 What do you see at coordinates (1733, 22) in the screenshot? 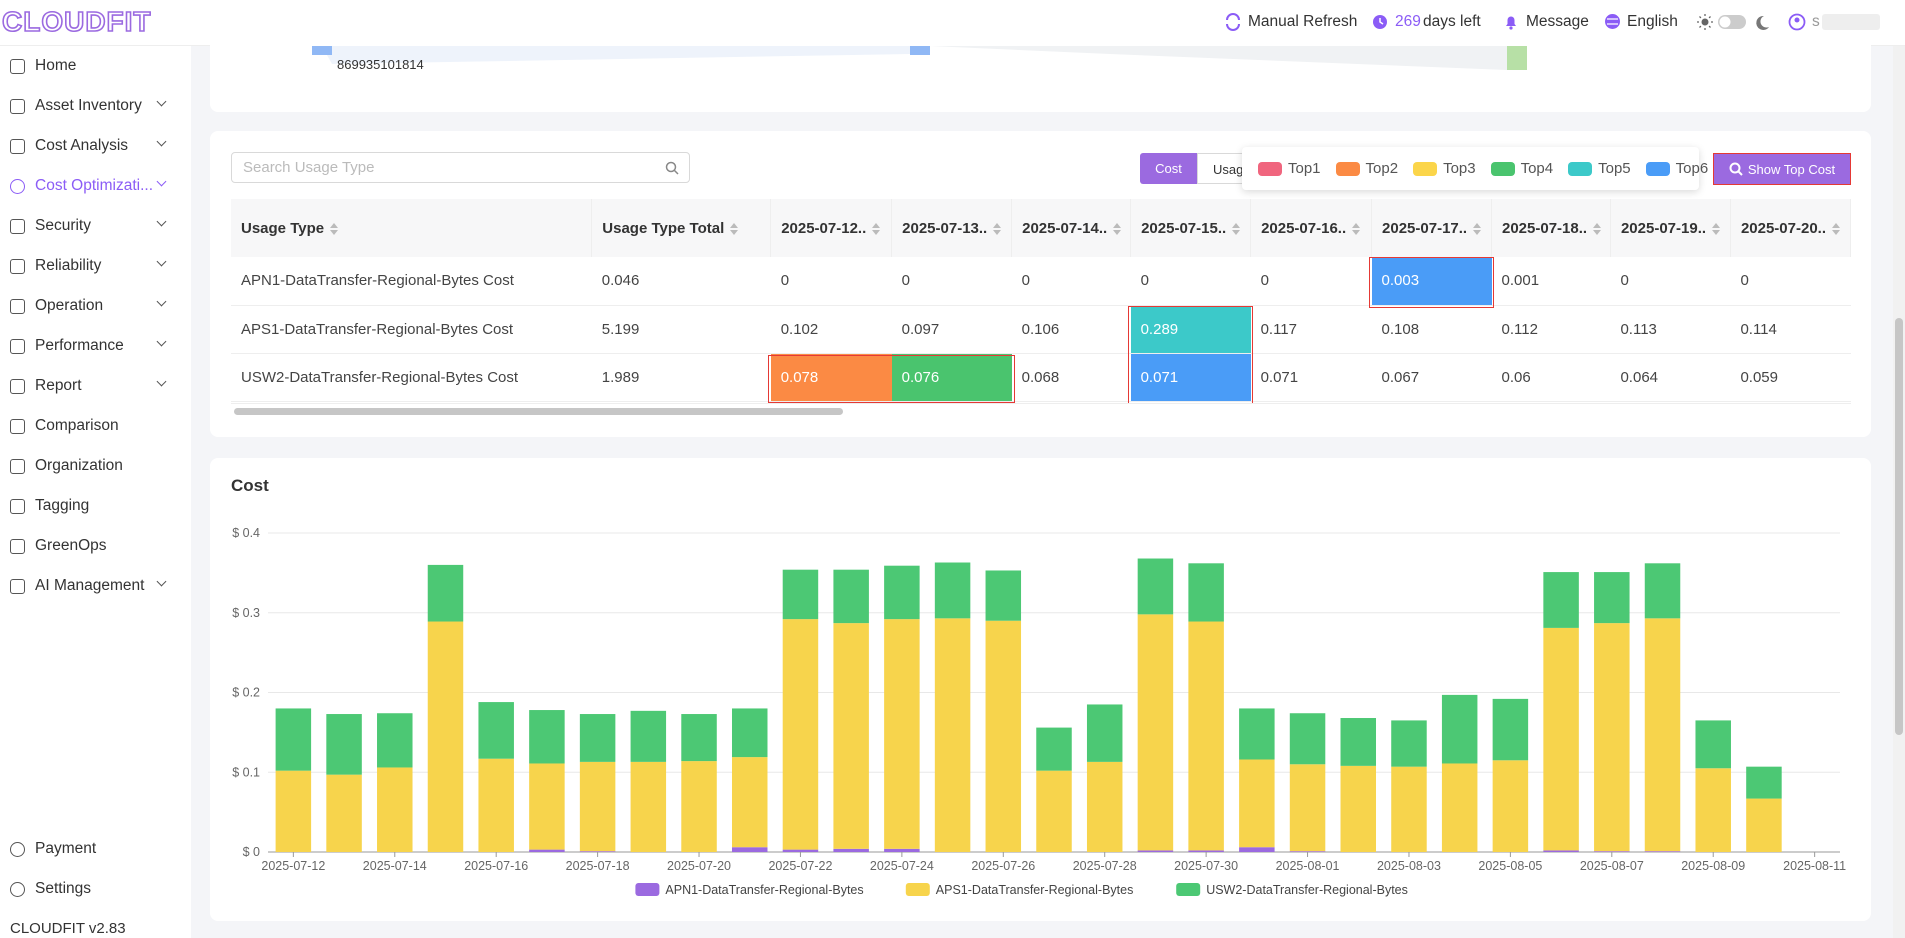
I see `theme-toggle` at bounding box center [1733, 22].